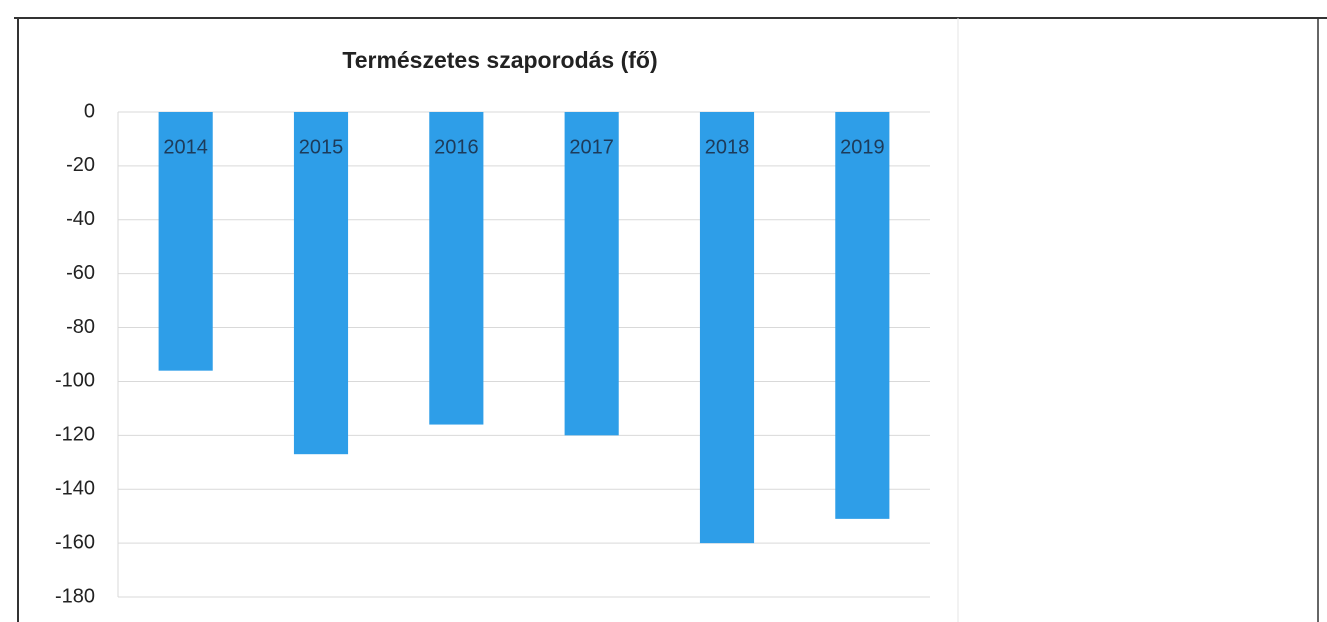 The width and height of the screenshot is (1327, 622). What do you see at coordinates (75, 435) in the screenshot?
I see `y-tick-label: -120` at bounding box center [75, 435].